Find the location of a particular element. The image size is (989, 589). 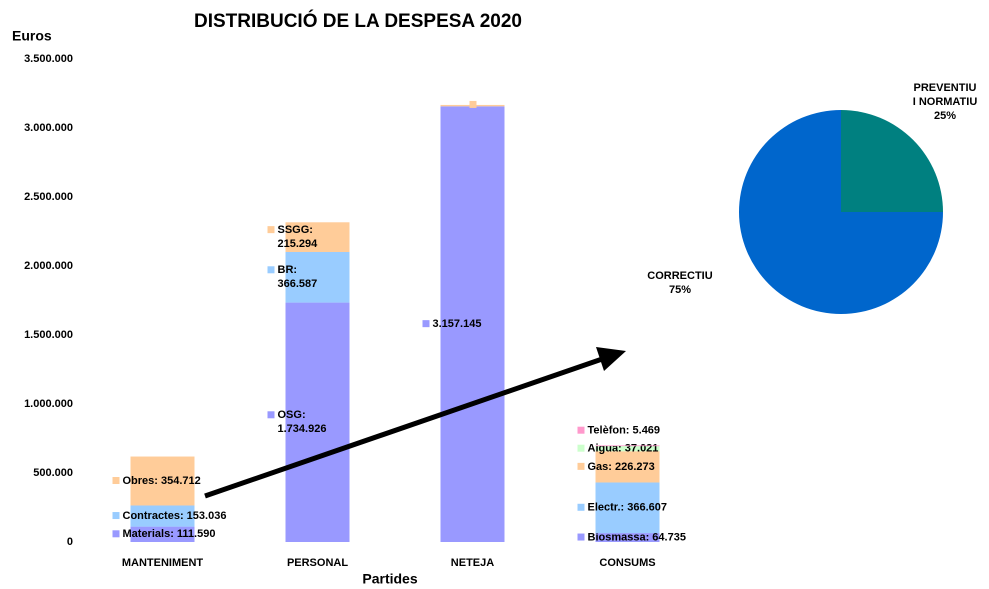

y-axis-label: Euros is located at coordinates (32, 36).